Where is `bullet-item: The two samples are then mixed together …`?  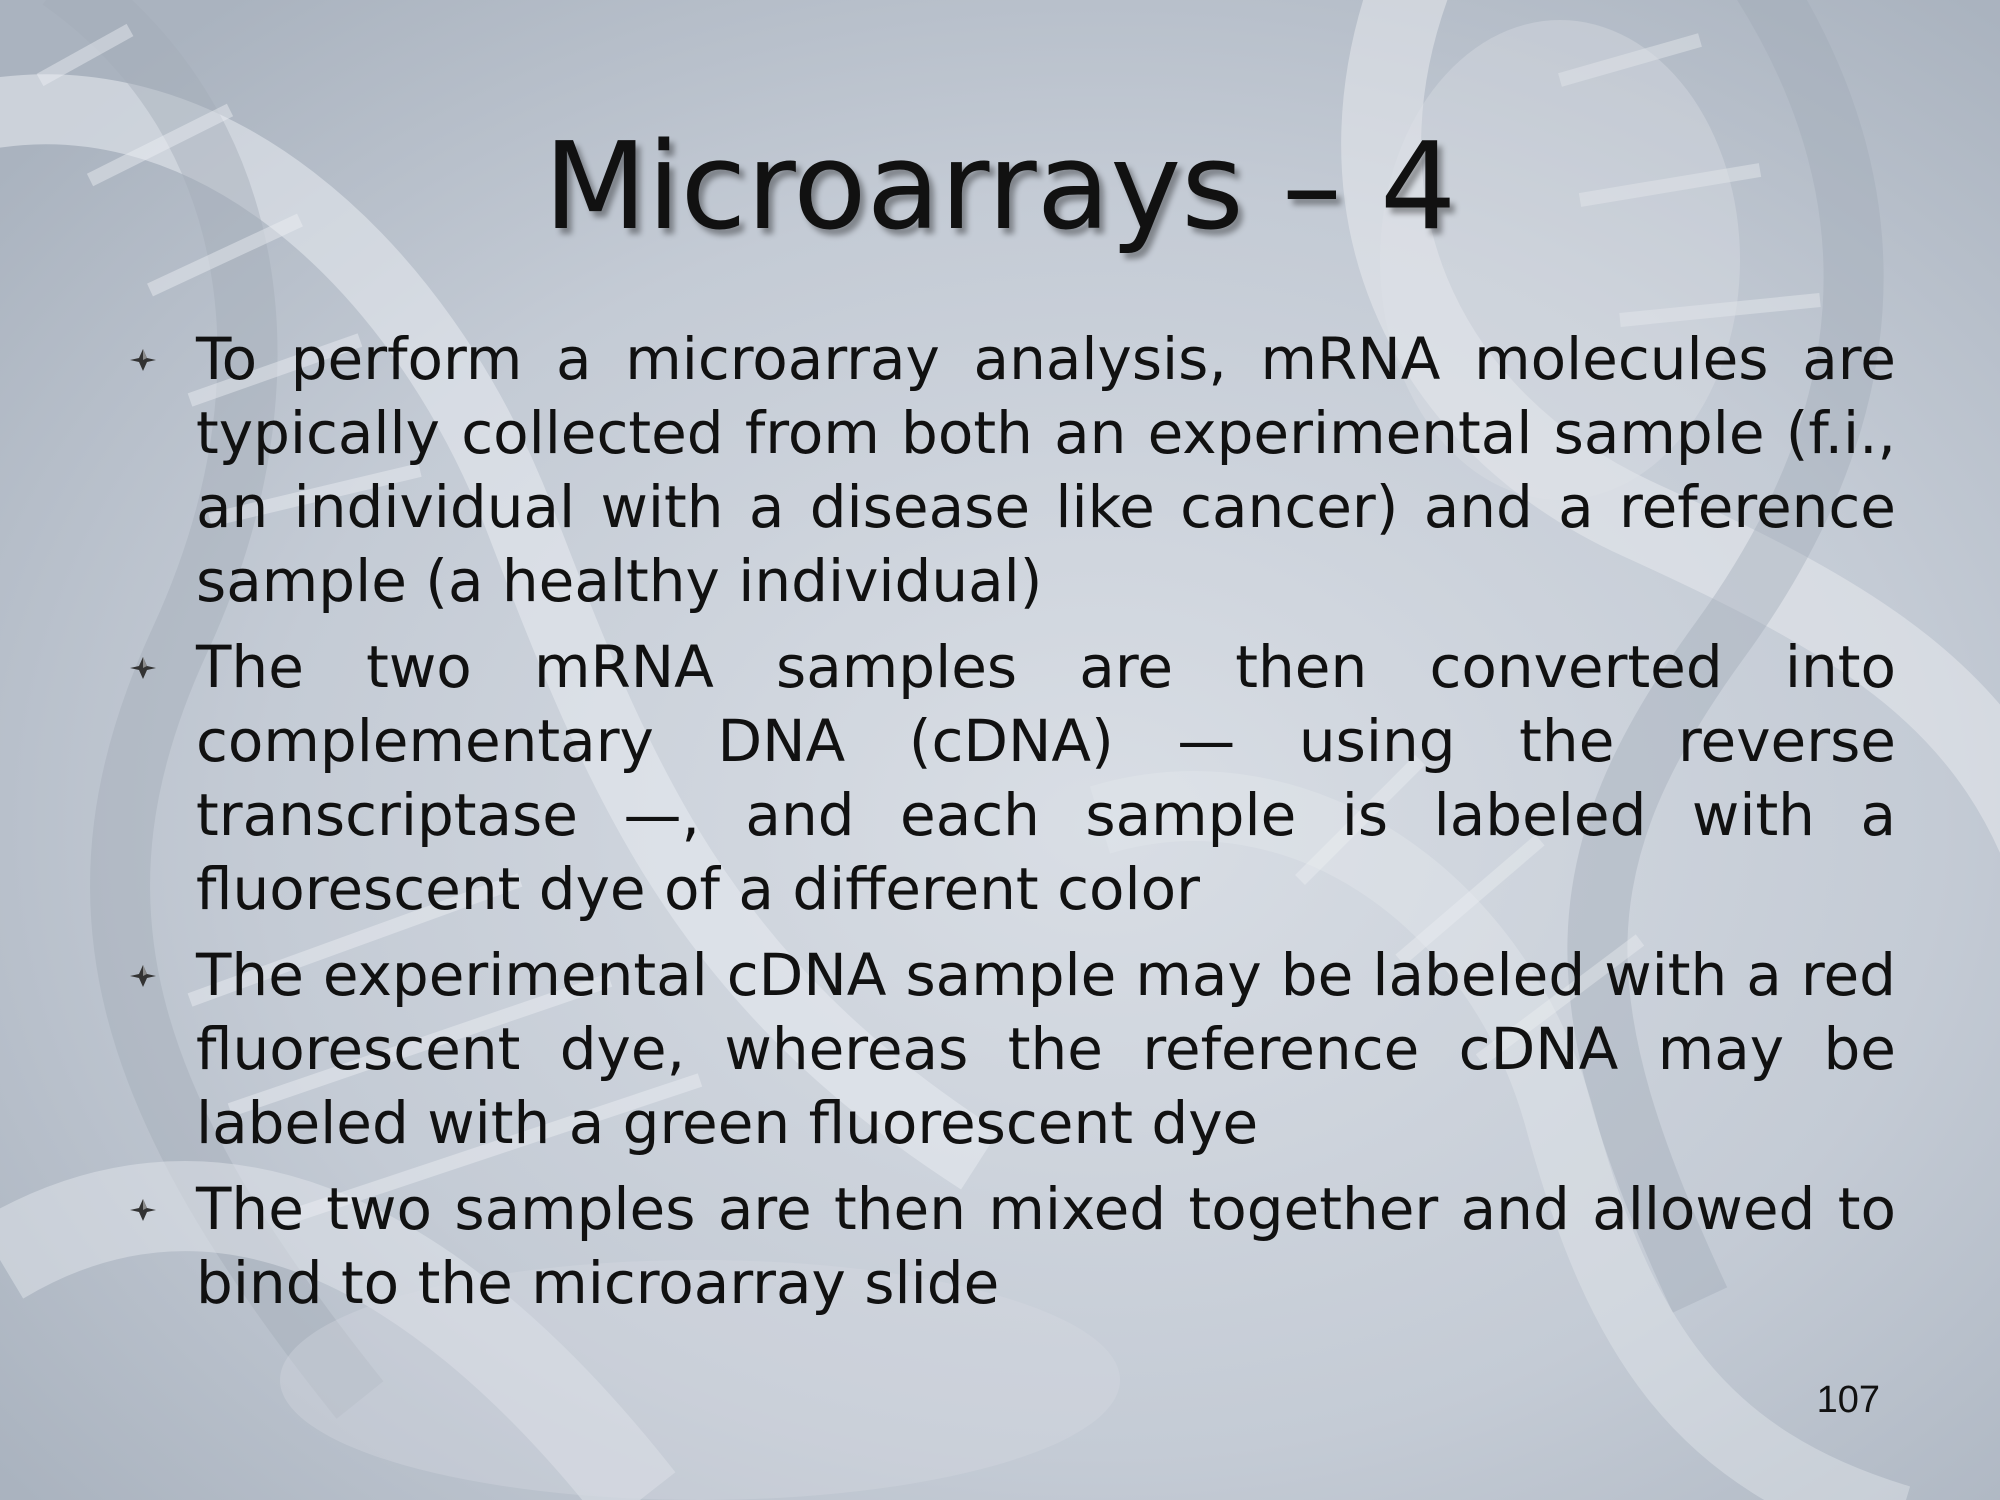 bullet-item: The two samples are then mixed together … is located at coordinates (1013, 1246).